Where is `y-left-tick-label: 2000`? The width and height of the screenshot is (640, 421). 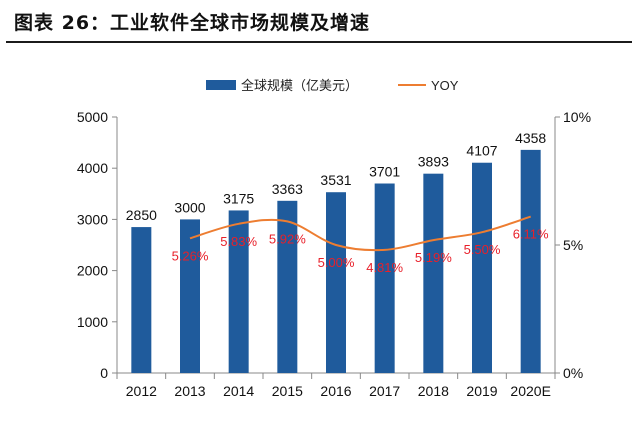
y-left-tick-label: 2000 is located at coordinates (92, 271).